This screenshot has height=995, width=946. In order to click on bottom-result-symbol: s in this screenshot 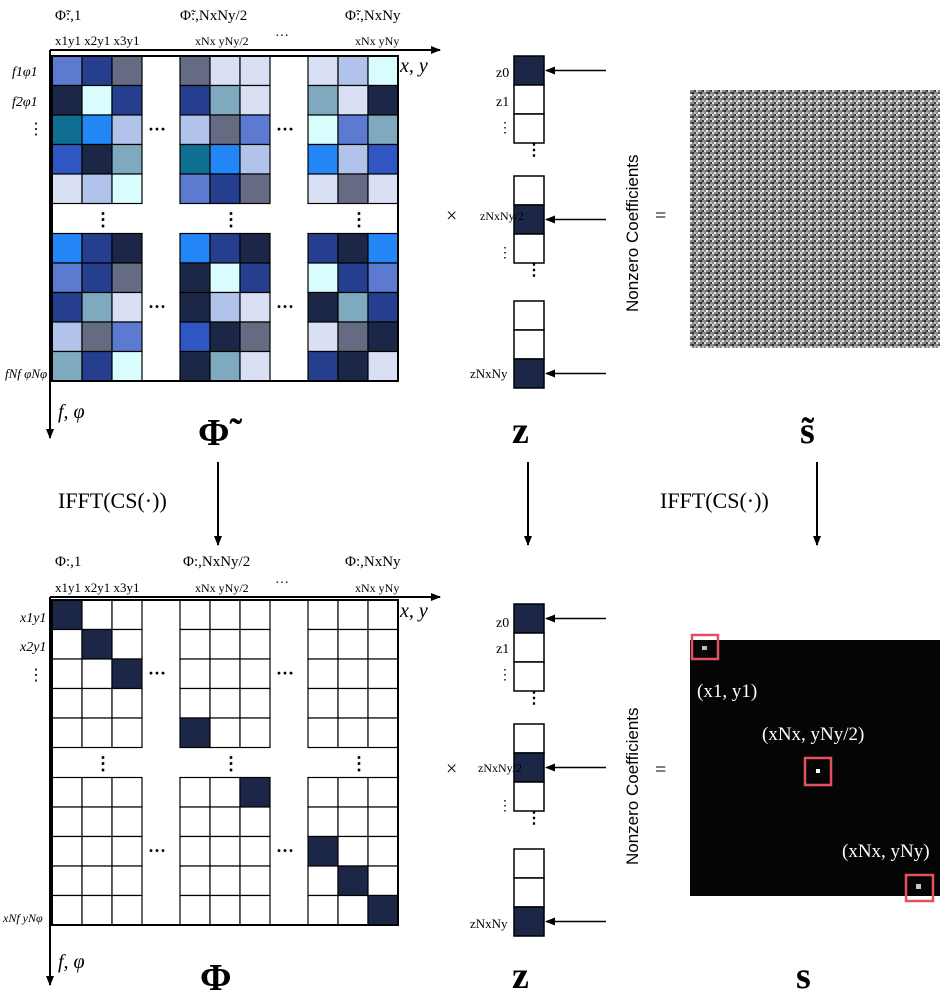, I will do `click(803, 975)`.